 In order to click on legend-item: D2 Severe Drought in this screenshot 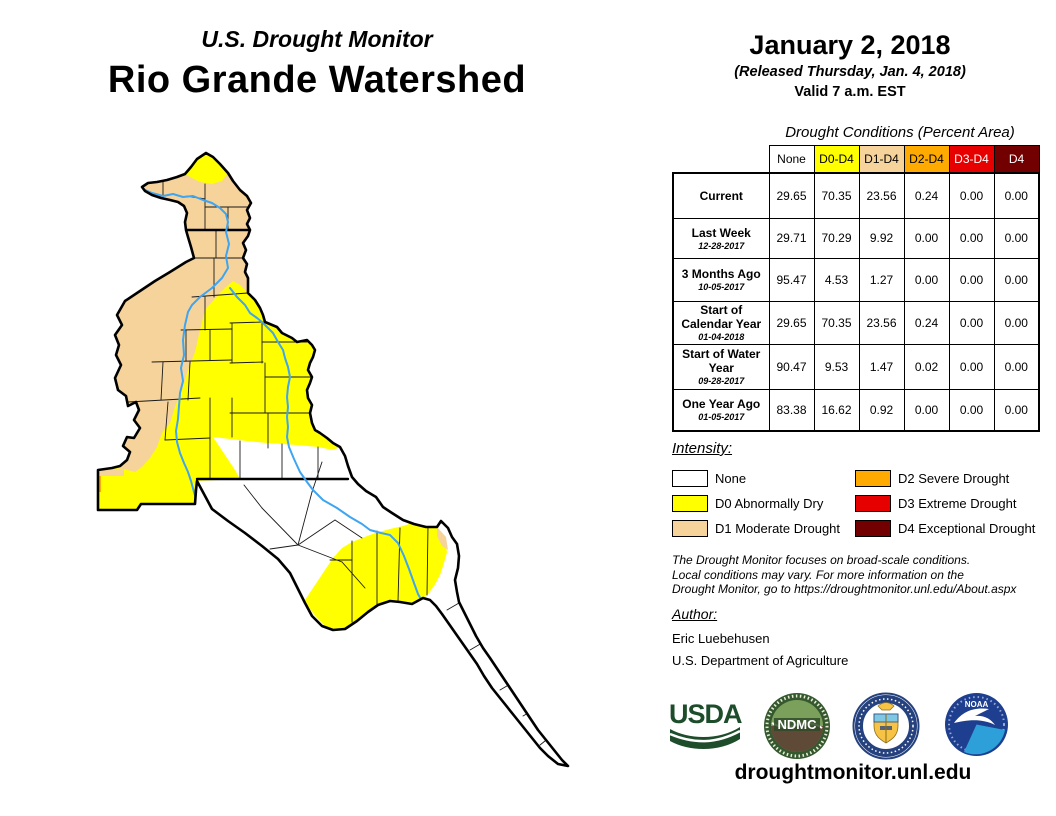, I will do `click(945, 478)`.